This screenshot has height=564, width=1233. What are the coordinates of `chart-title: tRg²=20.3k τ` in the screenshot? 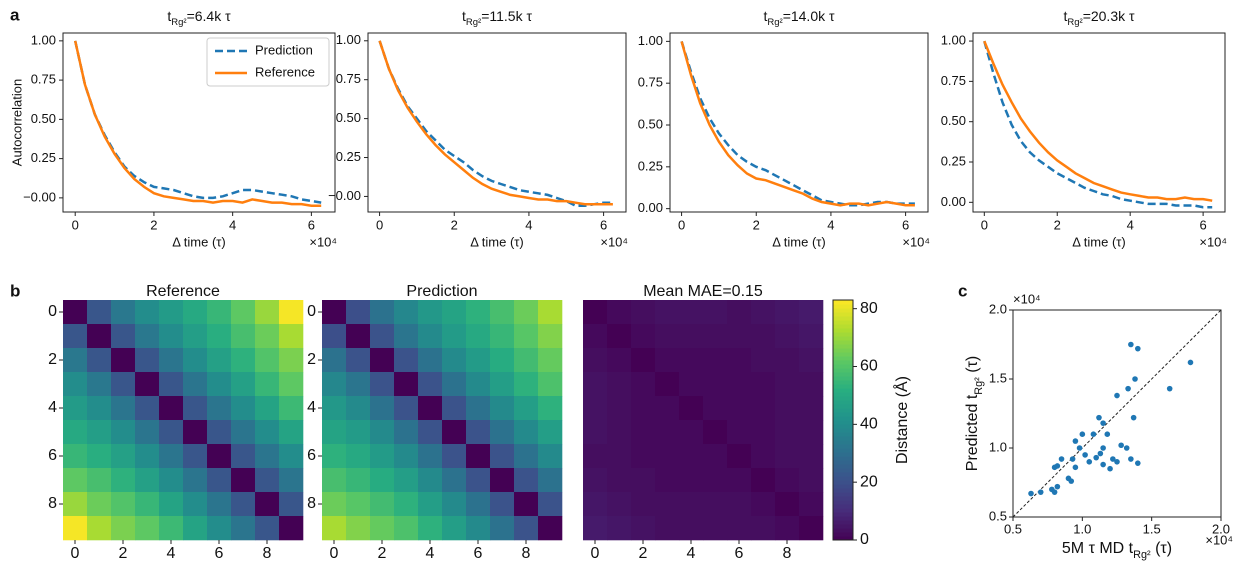 It's located at (1099, 18).